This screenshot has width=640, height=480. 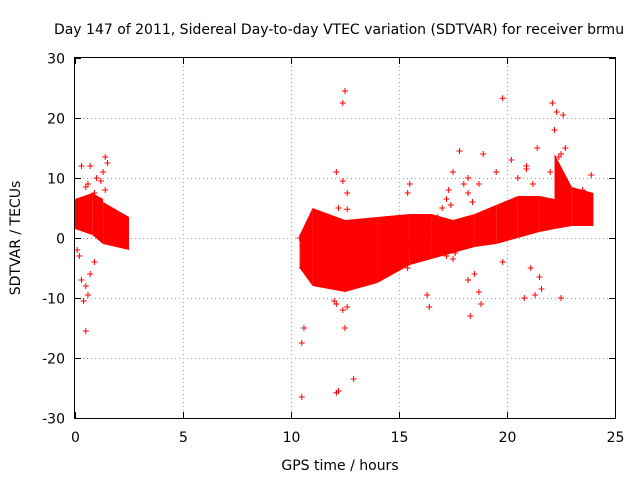 What do you see at coordinates (53, 420) in the screenshot?
I see `y-tick-label: -30` at bounding box center [53, 420].